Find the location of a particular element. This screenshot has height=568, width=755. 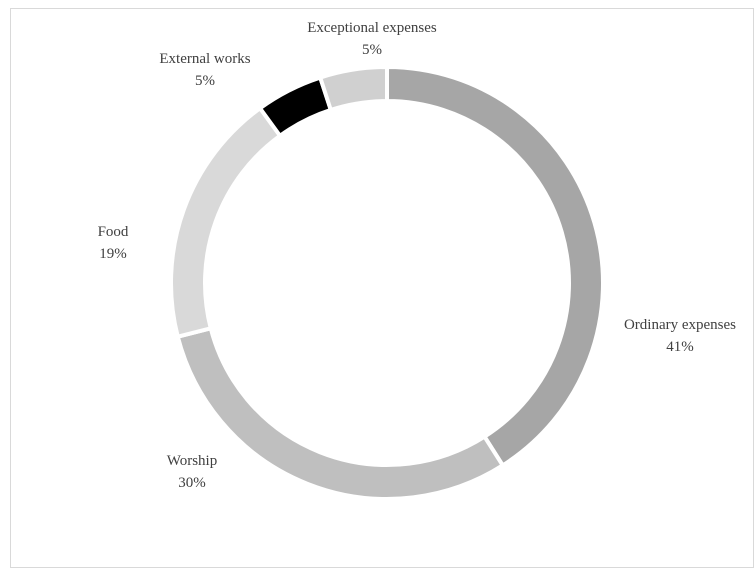

slice-food is located at coordinates (226, 222).